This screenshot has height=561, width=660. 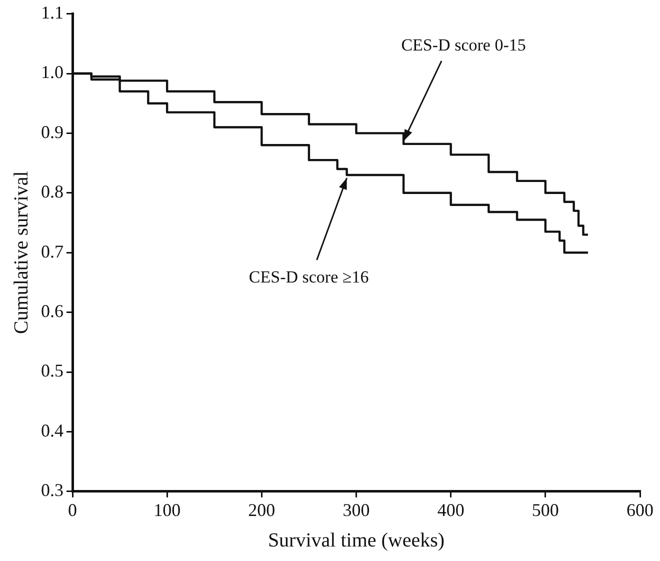 What do you see at coordinates (52, 430) in the screenshot?
I see `y-tick-label: 0.4` at bounding box center [52, 430].